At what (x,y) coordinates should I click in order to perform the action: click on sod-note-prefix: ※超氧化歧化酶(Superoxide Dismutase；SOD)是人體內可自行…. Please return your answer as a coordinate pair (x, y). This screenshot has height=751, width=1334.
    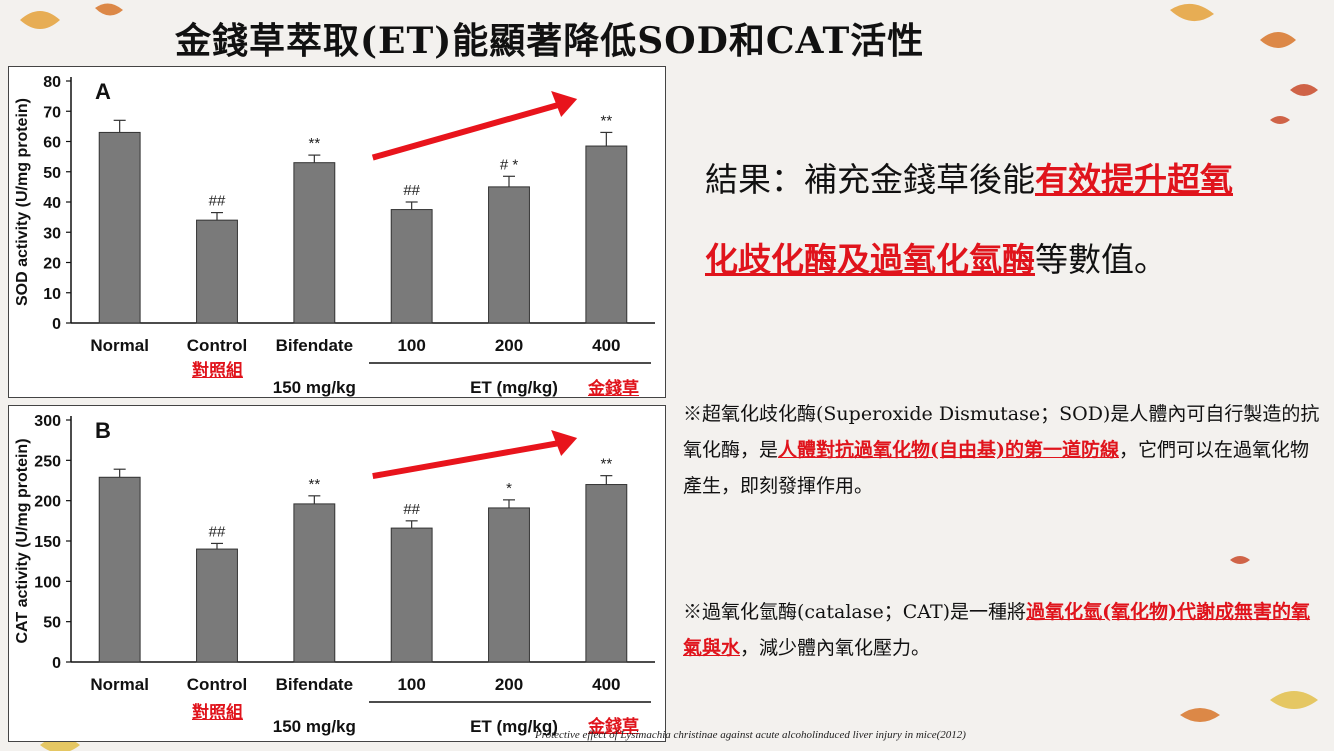
    Looking at the image, I should click on (1001, 432).